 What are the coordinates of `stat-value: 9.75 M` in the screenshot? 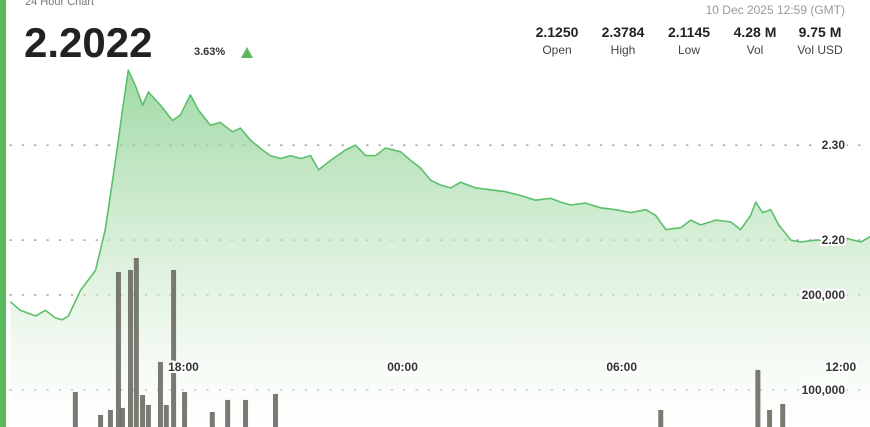 It's located at (820, 32).